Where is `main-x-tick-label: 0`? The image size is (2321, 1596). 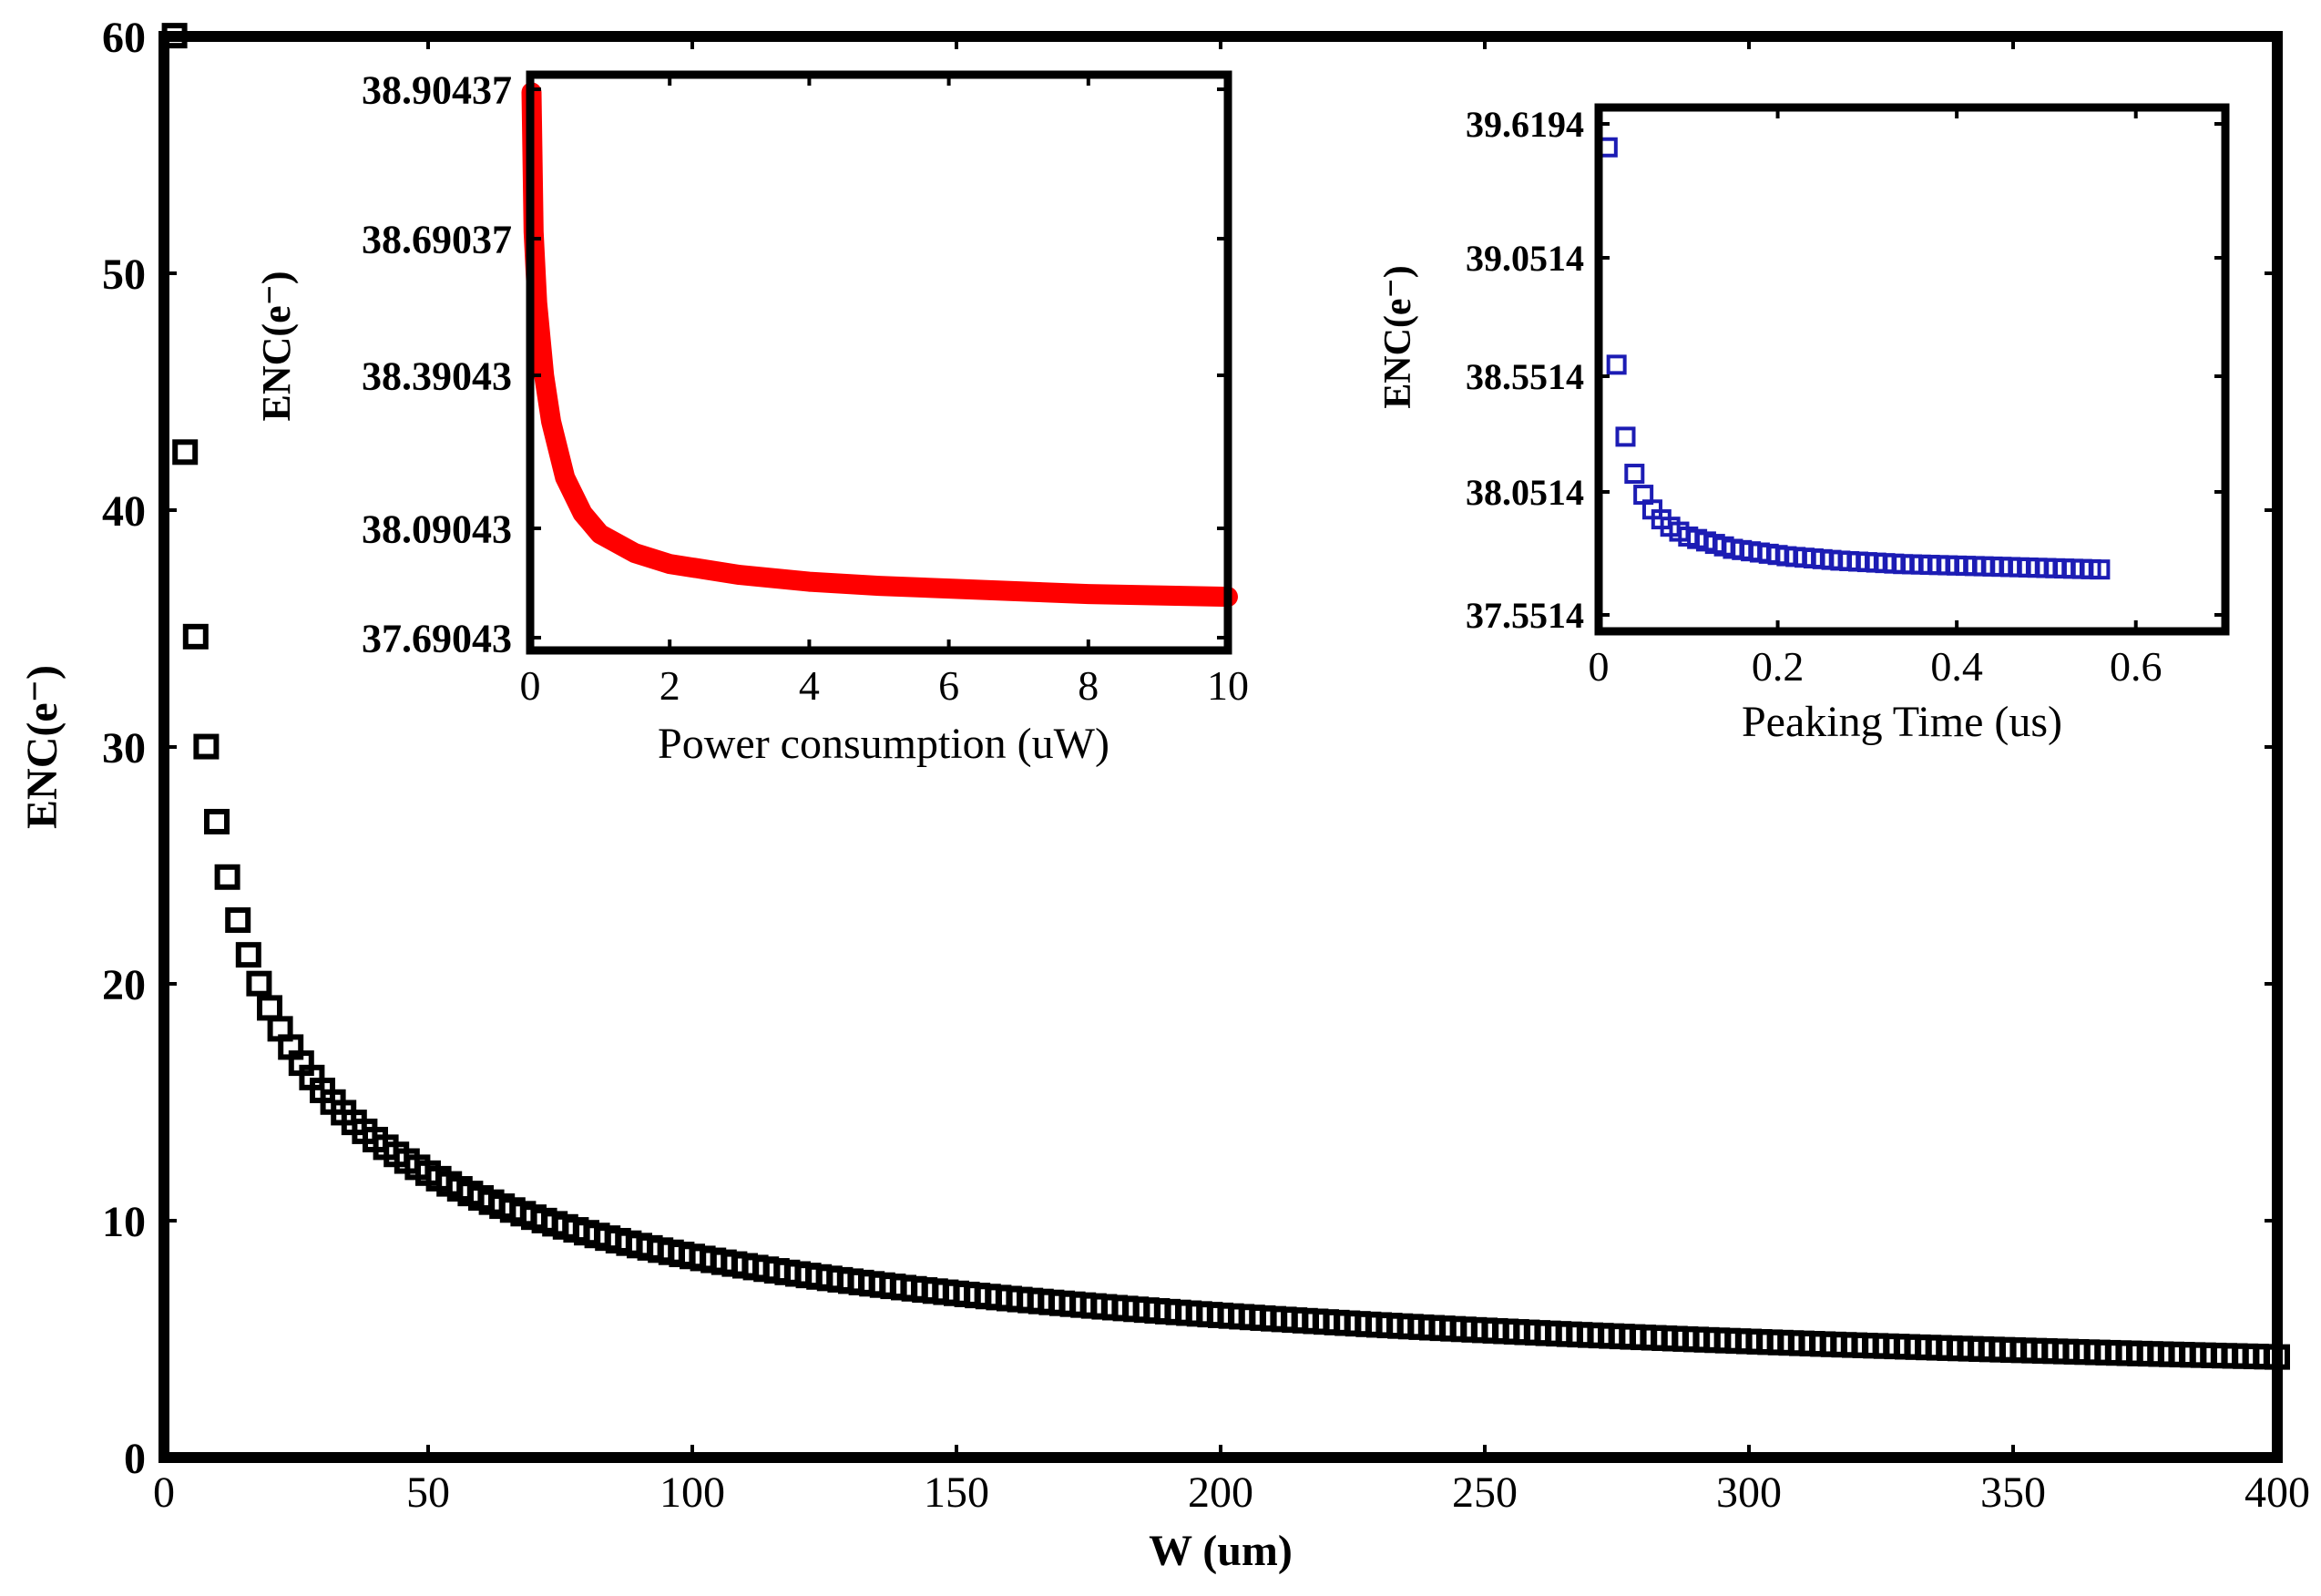
main-x-tick-label: 0 is located at coordinates (164, 1492).